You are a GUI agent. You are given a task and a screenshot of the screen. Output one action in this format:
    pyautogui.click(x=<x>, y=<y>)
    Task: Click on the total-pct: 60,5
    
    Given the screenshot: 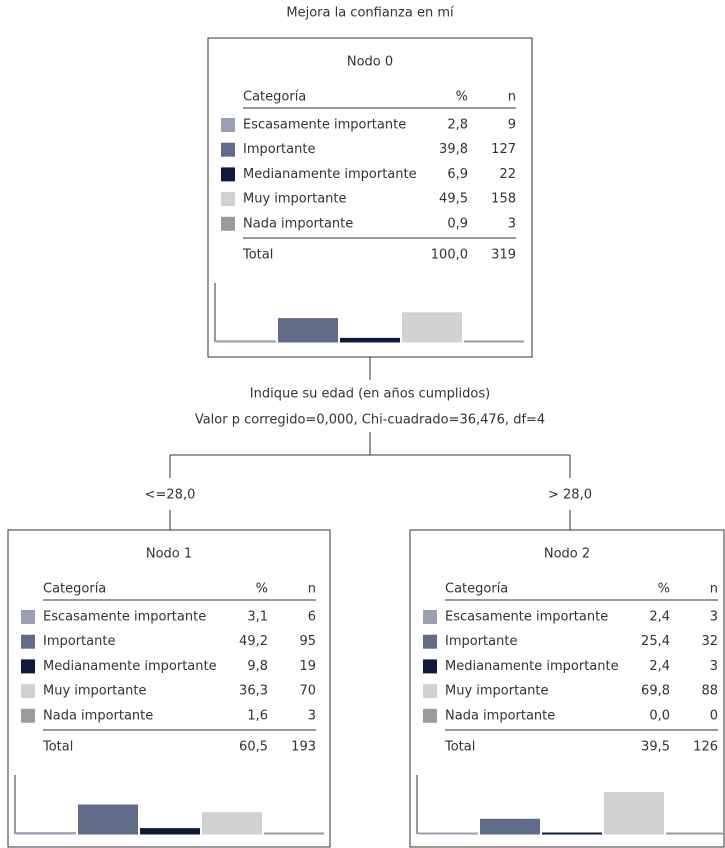 What is the action you would take?
    pyautogui.click(x=253, y=747)
    